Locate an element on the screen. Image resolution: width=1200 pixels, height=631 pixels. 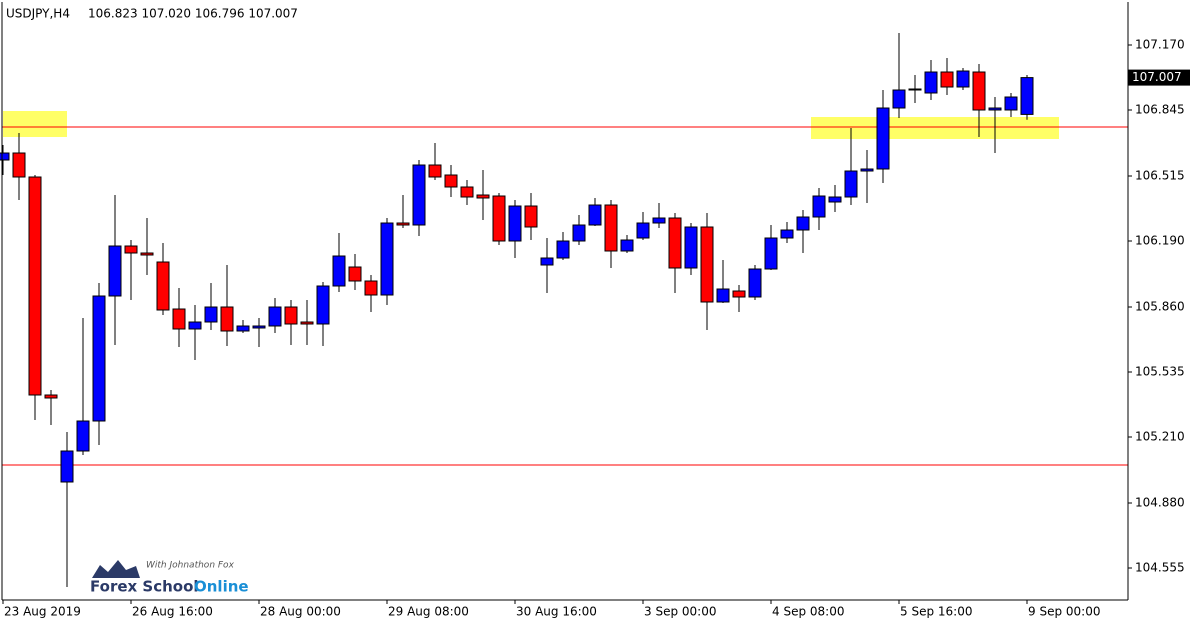
x-tick-label: 29 Aug 08:00 is located at coordinates (428, 612).